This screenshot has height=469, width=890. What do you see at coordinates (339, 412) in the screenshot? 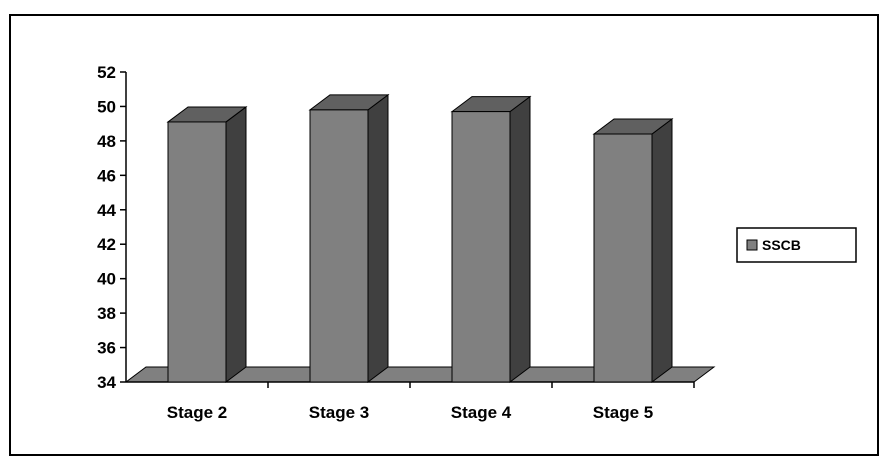
I see `x-tick-label: Stage 3` at bounding box center [339, 412].